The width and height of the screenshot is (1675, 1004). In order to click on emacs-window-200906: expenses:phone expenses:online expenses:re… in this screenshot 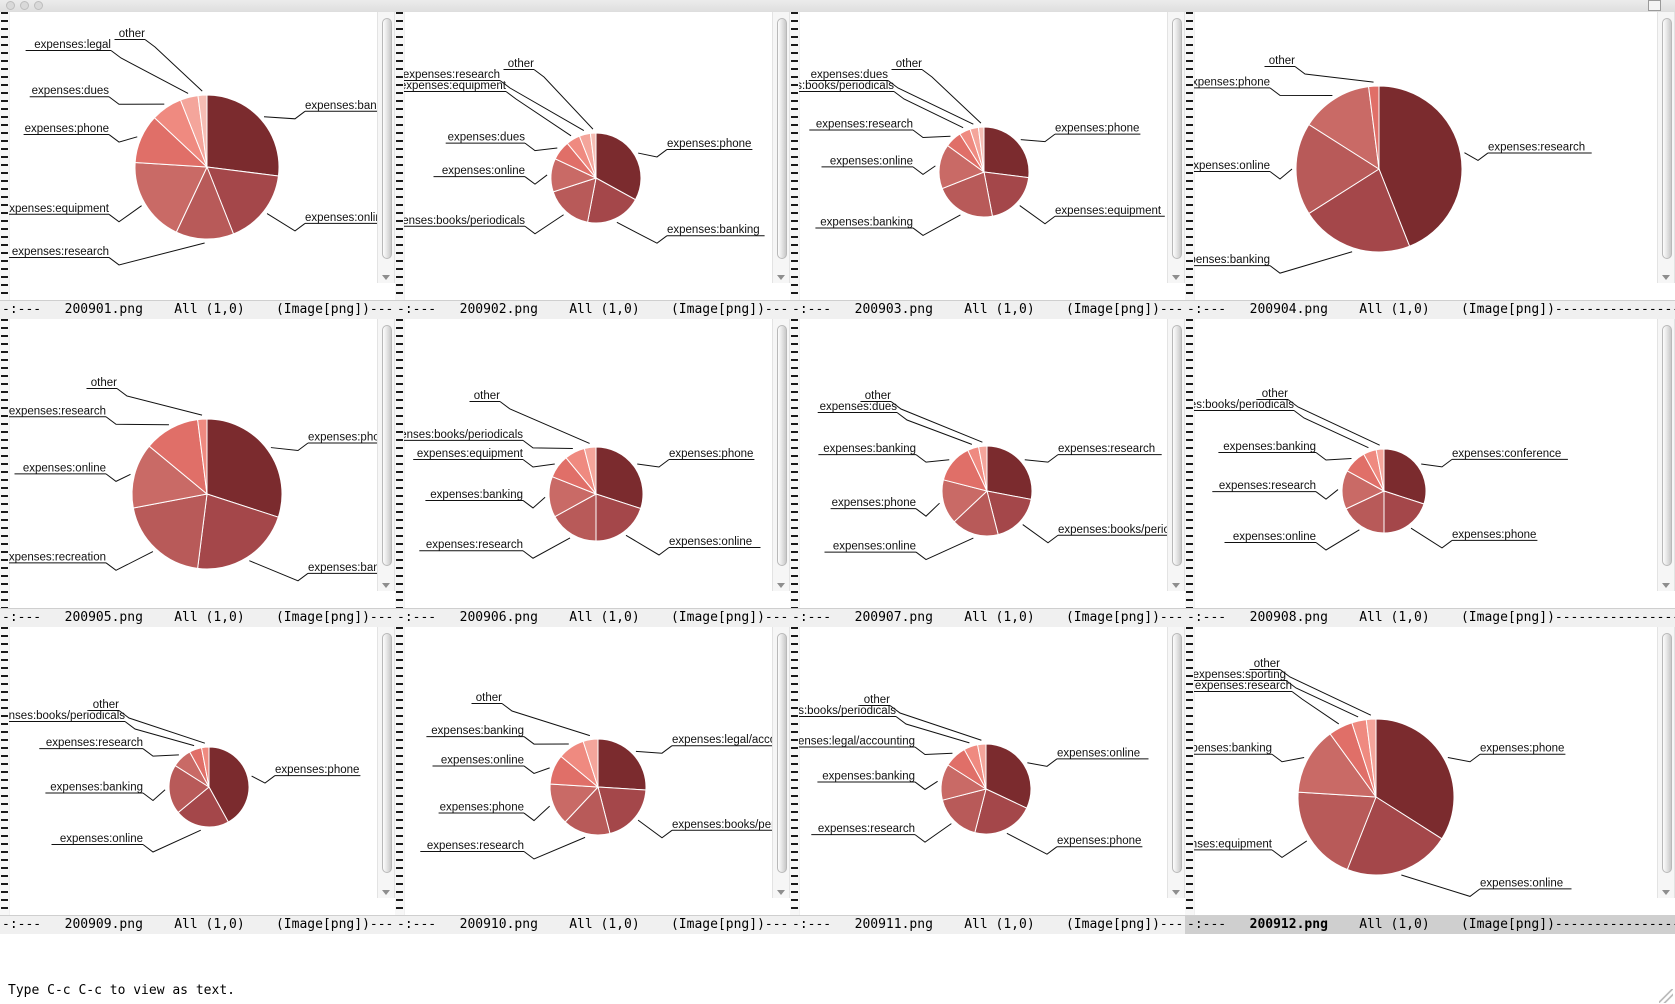, I will do `click(592, 473)`.